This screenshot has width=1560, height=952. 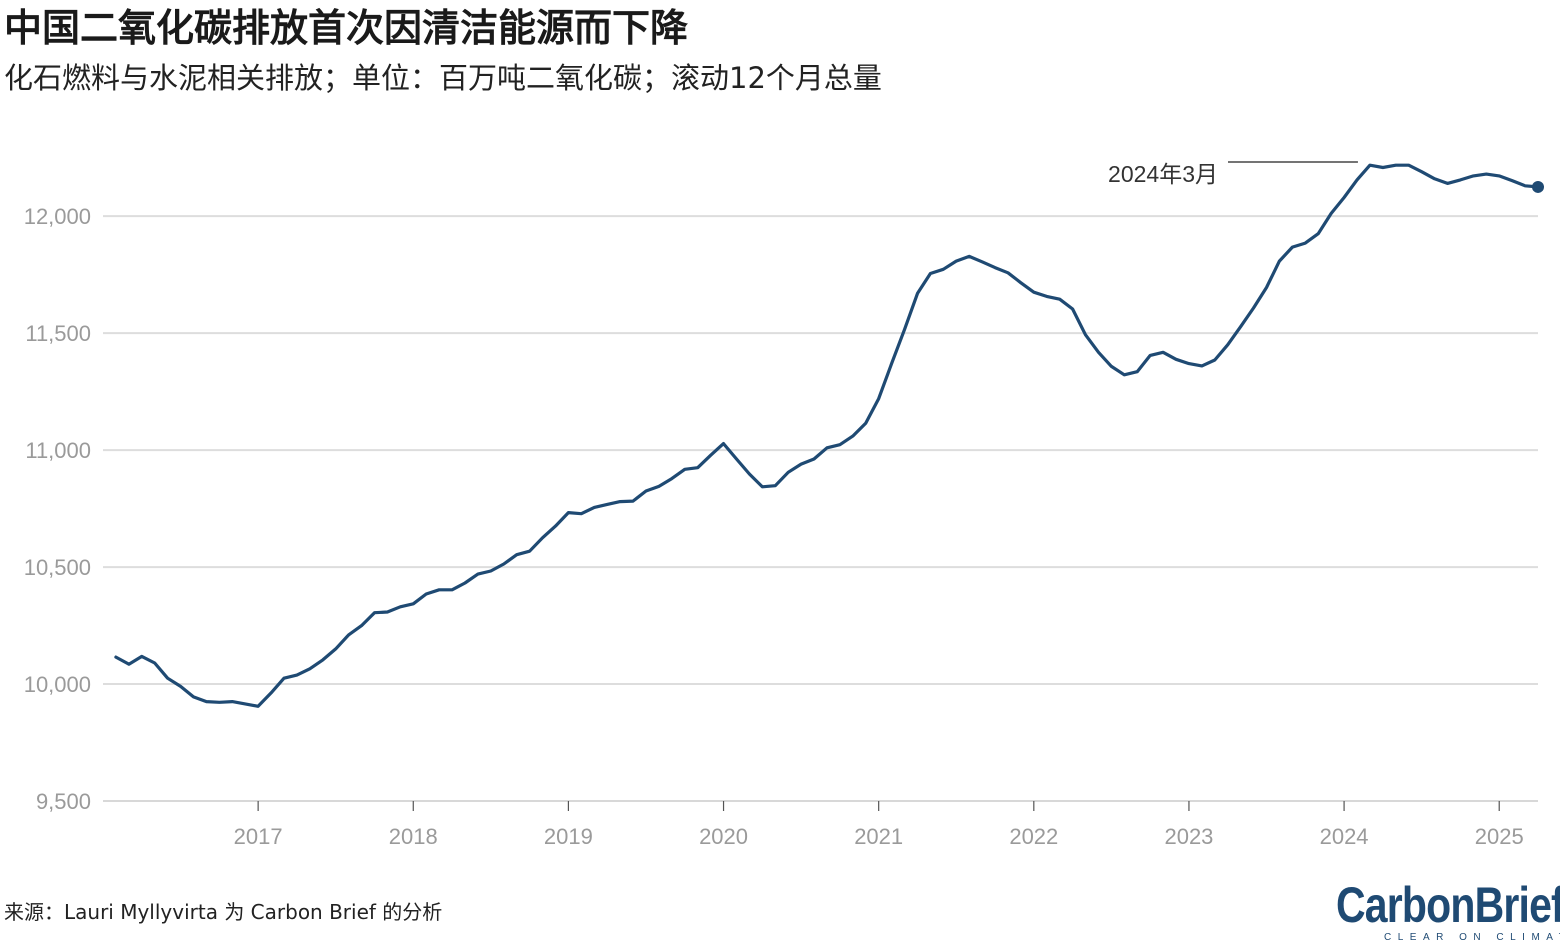 What do you see at coordinates (568, 836) in the screenshot?
I see `x-tick-label: 2019` at bounding box center [568, 836].